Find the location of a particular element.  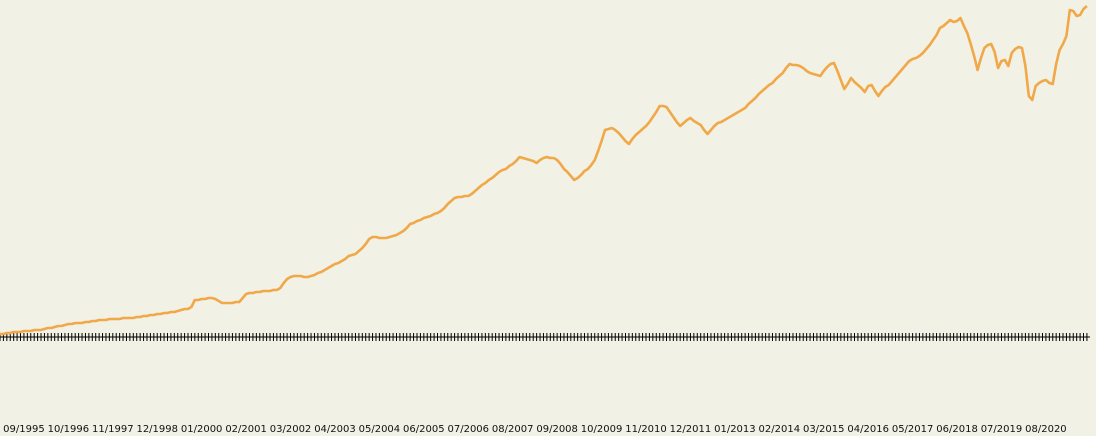

x-tick-label: 03/2002 is located at coordinates (291, 429).